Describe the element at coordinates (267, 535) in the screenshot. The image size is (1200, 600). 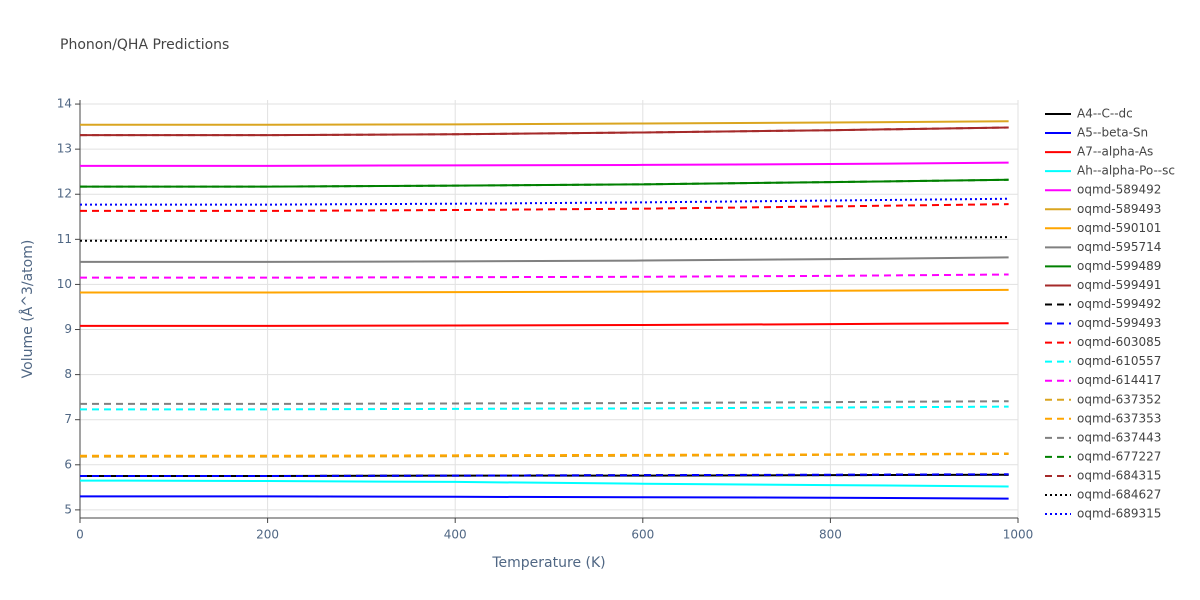
I see `x-tick-label: 200` at that location.